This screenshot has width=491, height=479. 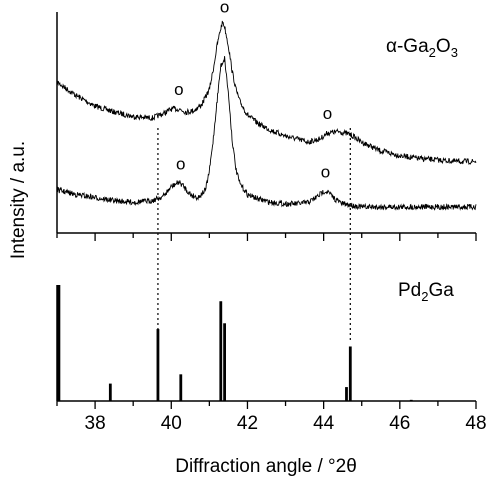 What do you see at coordinates (95, 423) in the screenshot?
I see `x-tick-label: 38` at bounding box center [95, 423].